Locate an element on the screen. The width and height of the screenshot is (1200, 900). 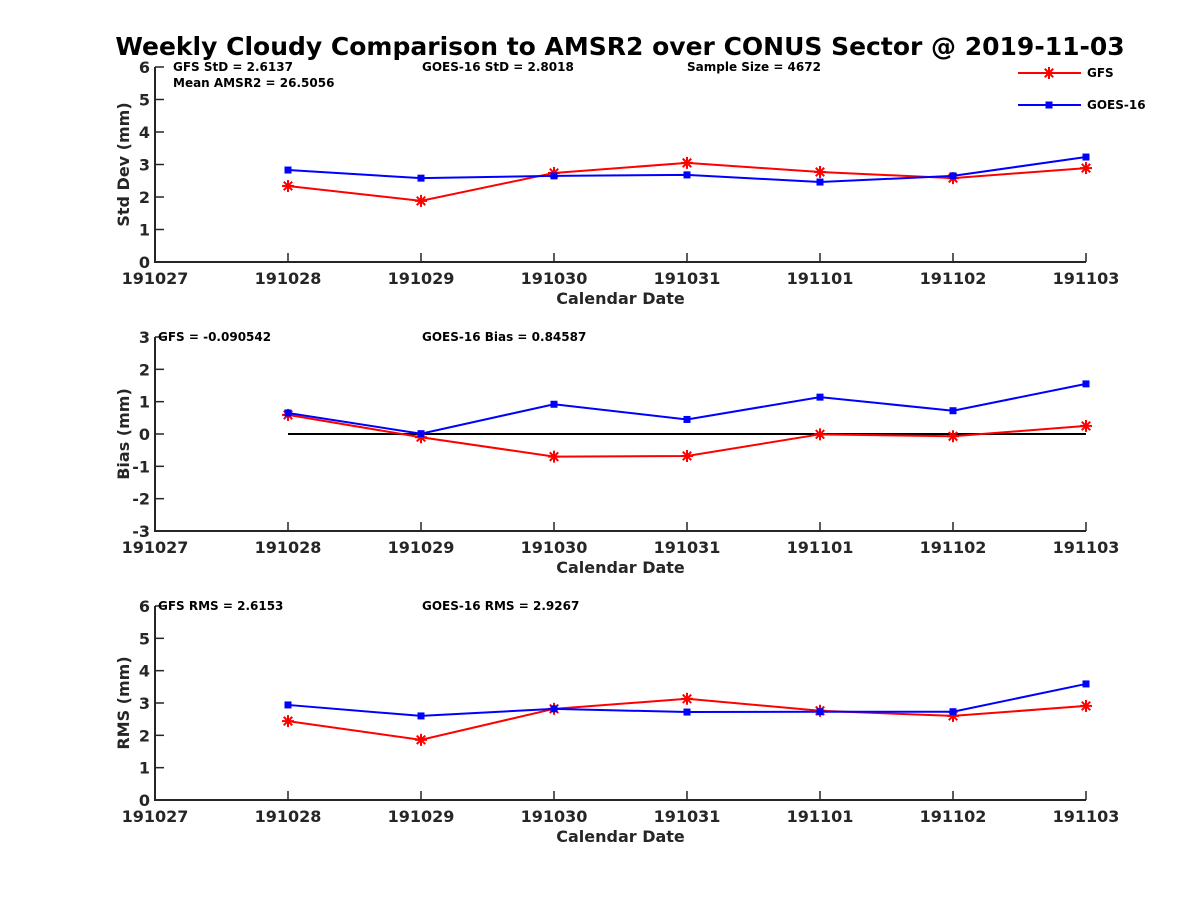
legend: GFS GOES-16 is located at coordinates (1082, 89).